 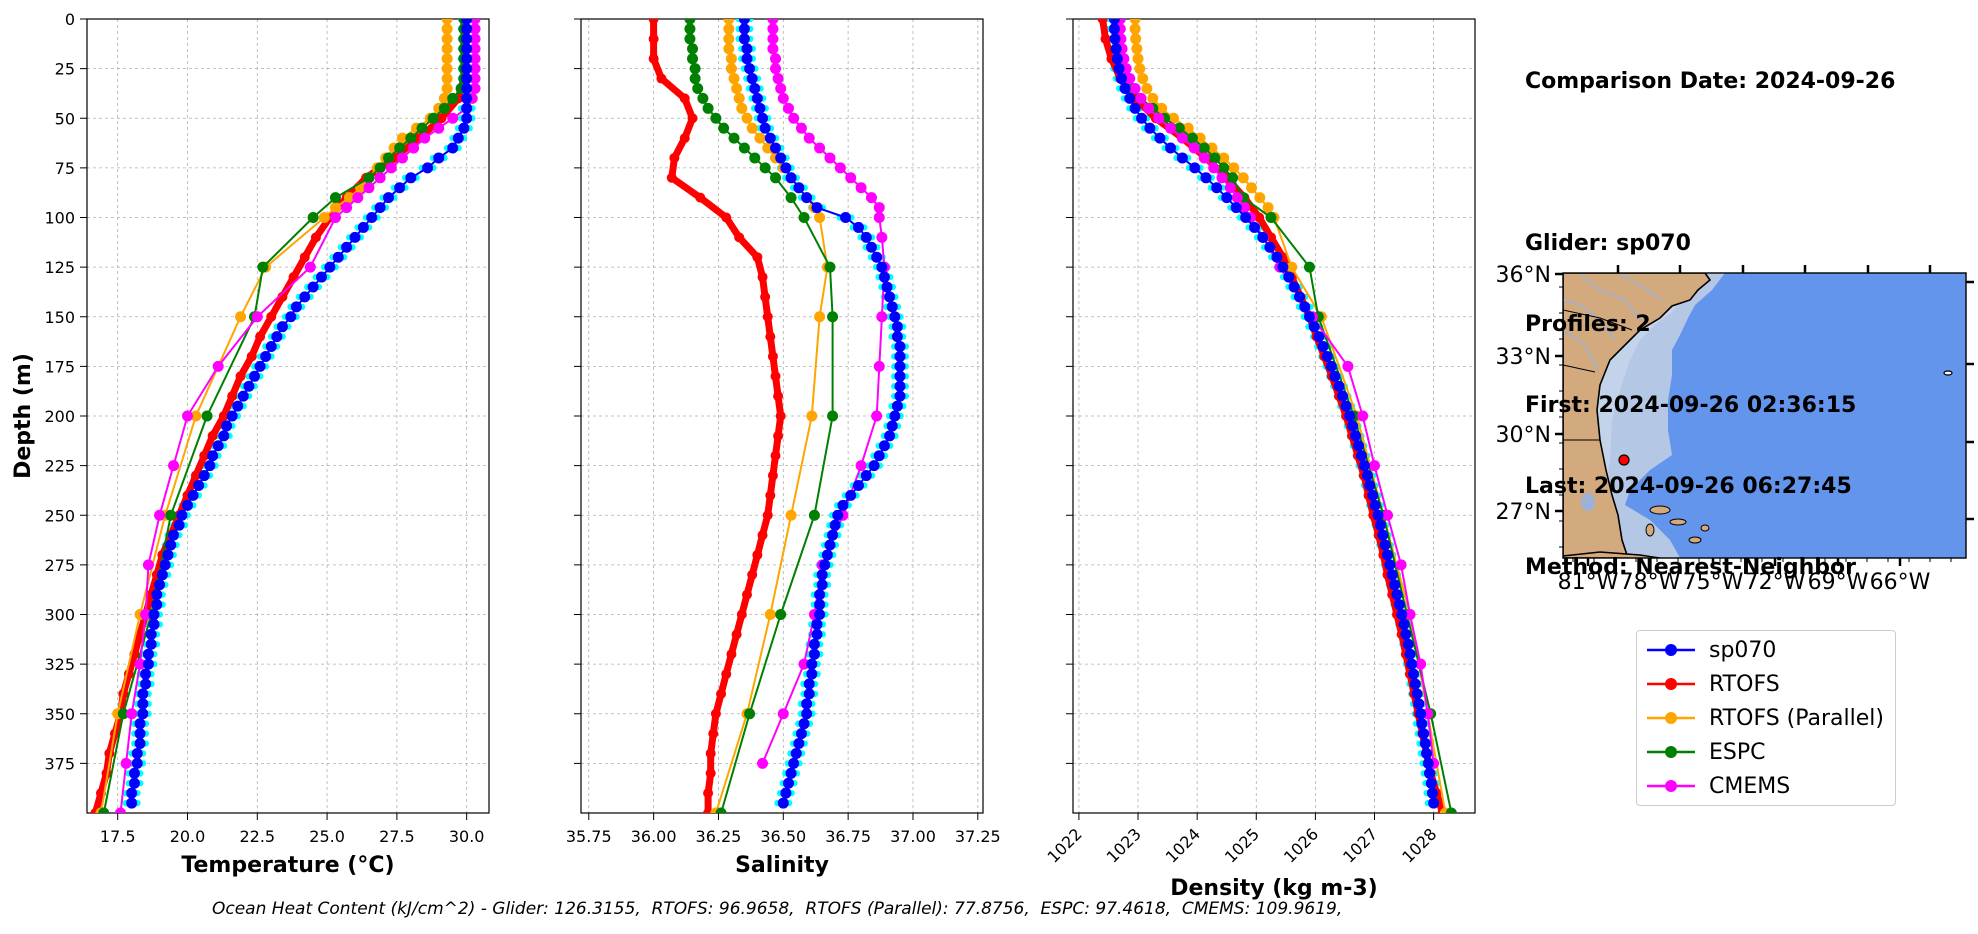 I want to click on x-tick-label: 27.5, so click(x=397, y=836).